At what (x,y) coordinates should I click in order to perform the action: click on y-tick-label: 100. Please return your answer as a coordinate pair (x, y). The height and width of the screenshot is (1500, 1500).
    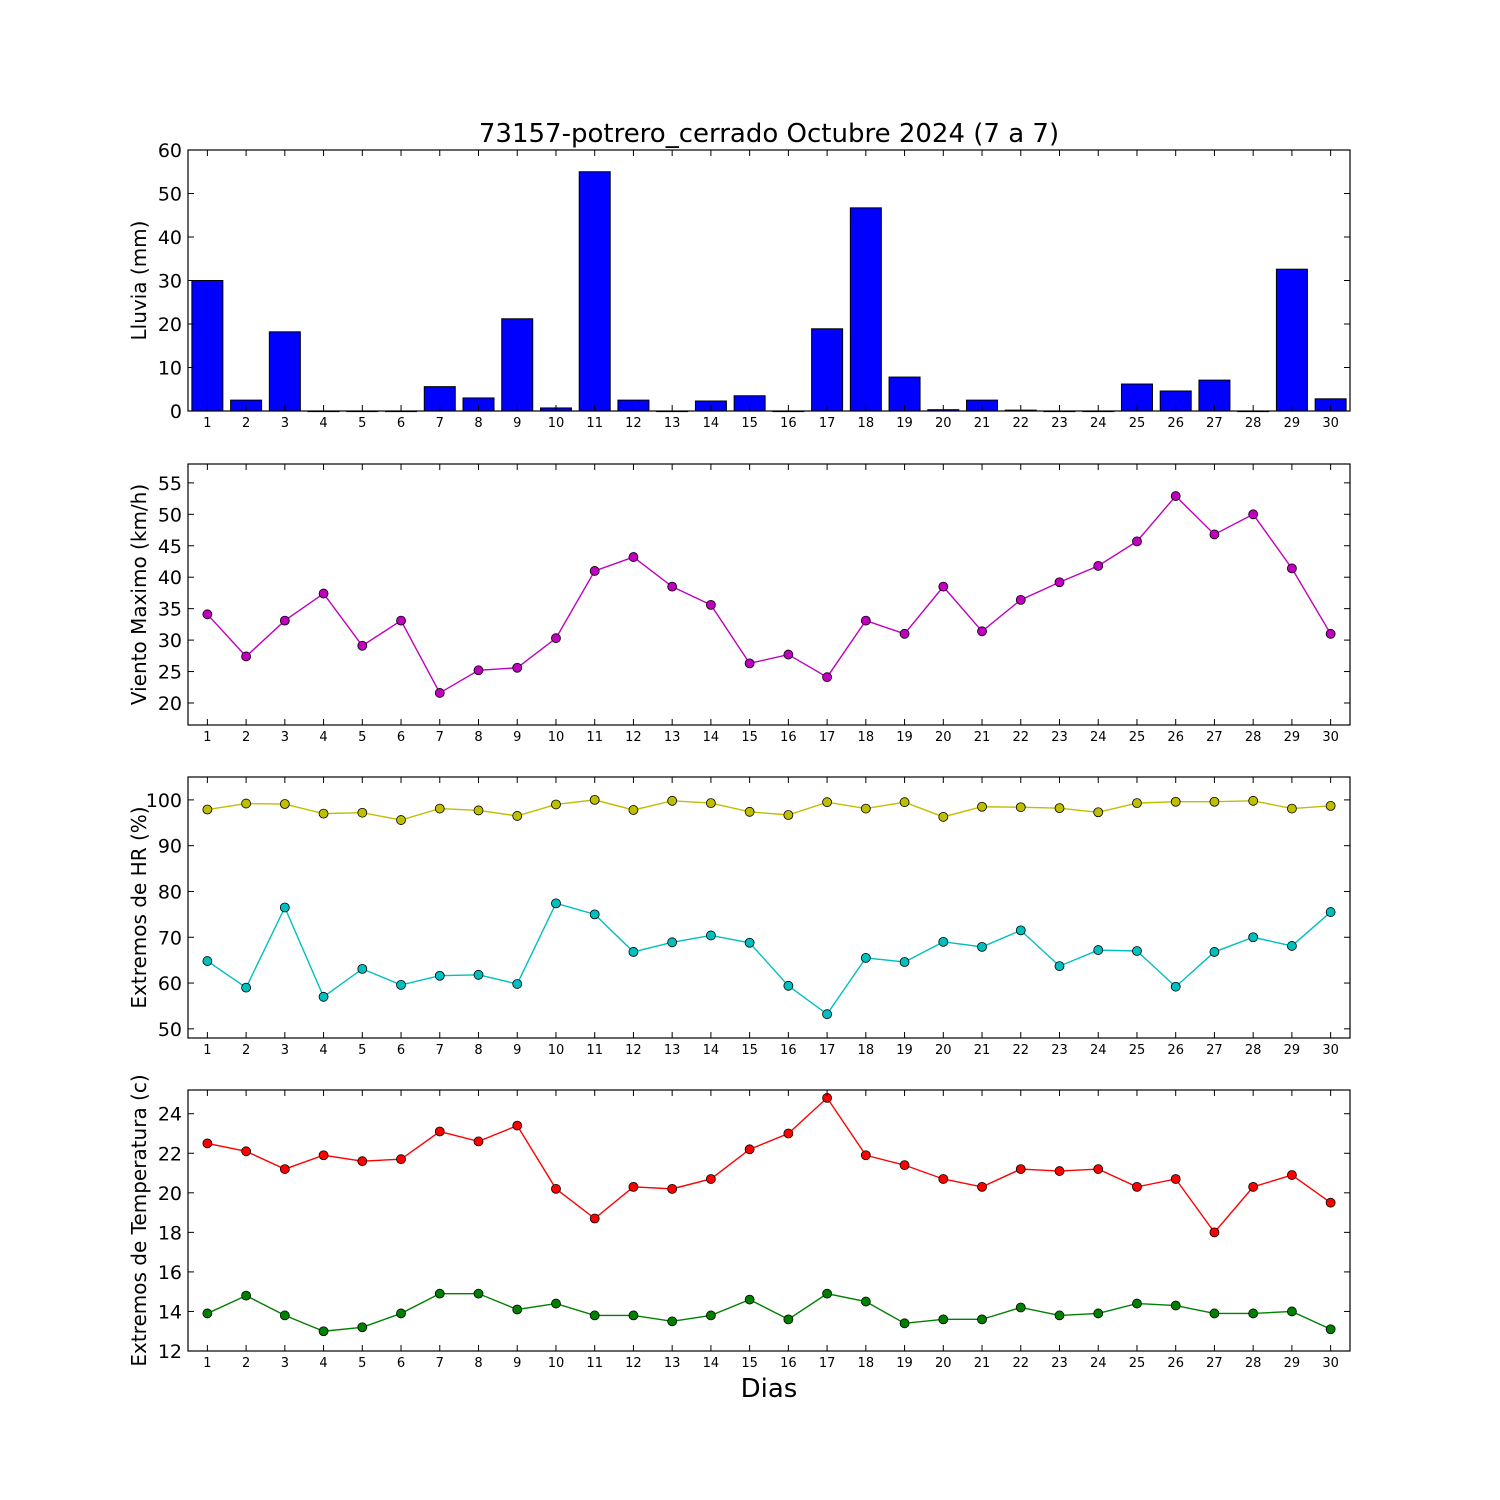
    Looking at the image, I should click on (164, 801).